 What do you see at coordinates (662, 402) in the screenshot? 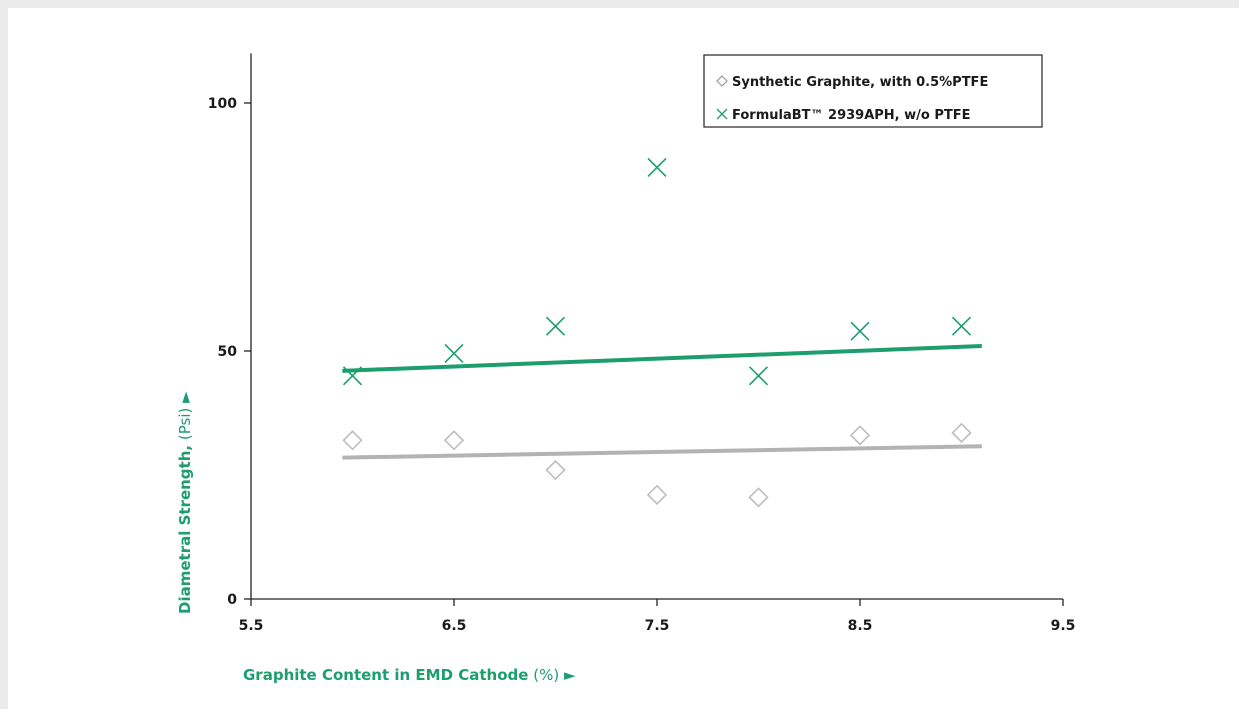
I see `trendlines` at bounding box center [662, 402].